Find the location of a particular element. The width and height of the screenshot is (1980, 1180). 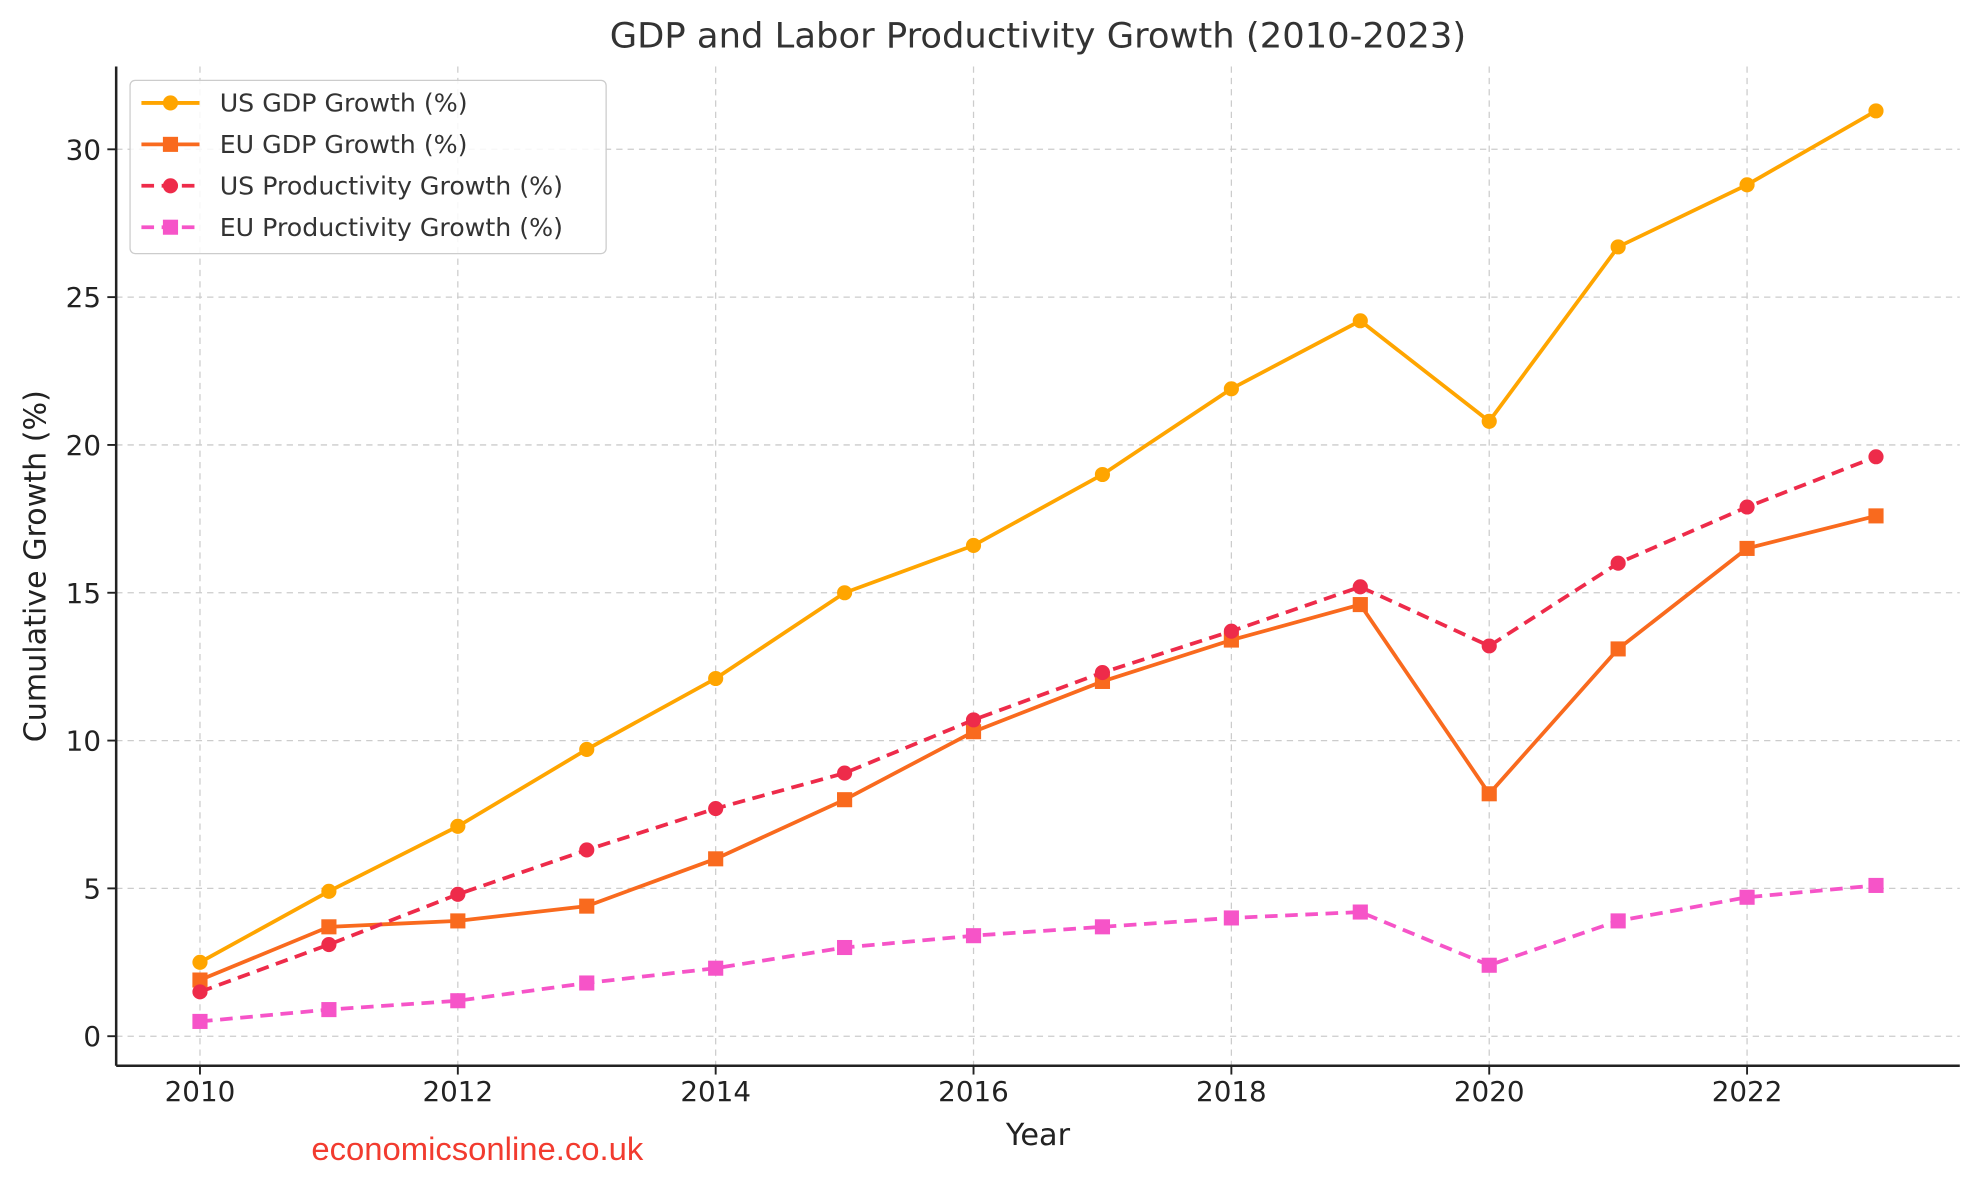

y-axis-label: Cumulative Growth (%) is located at coordinates (35, 566).